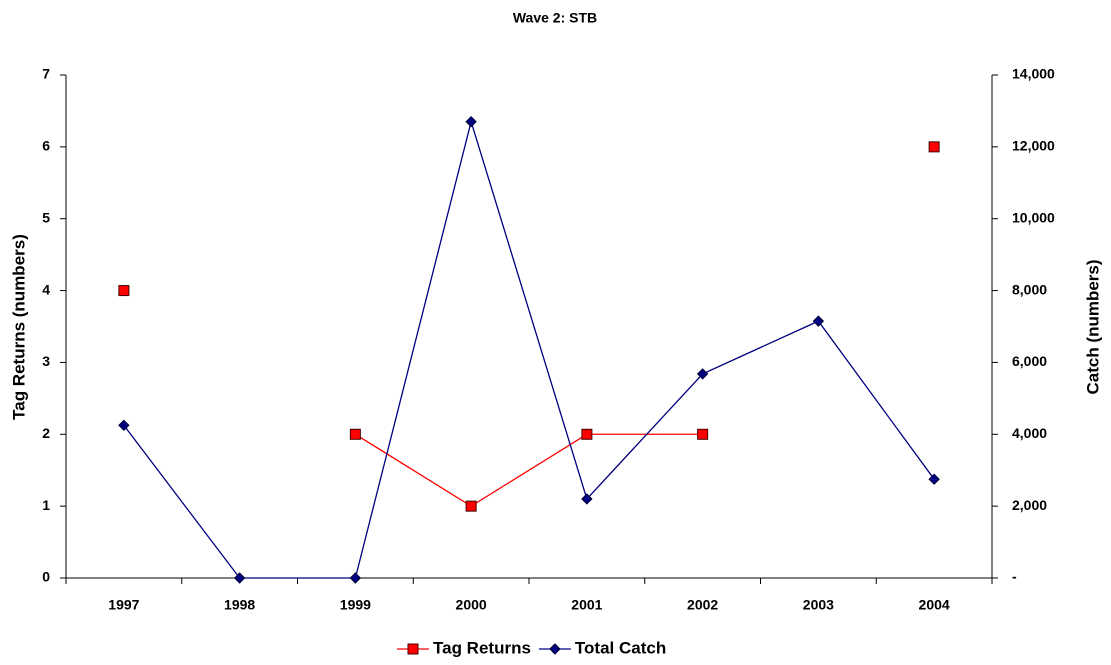 The width and height of the screenshot is (1111, 665). What do you see at coordinates (934, 605) in the screenshot?
I see `x-tick-label: 2004` at bounding box center [934, 605].